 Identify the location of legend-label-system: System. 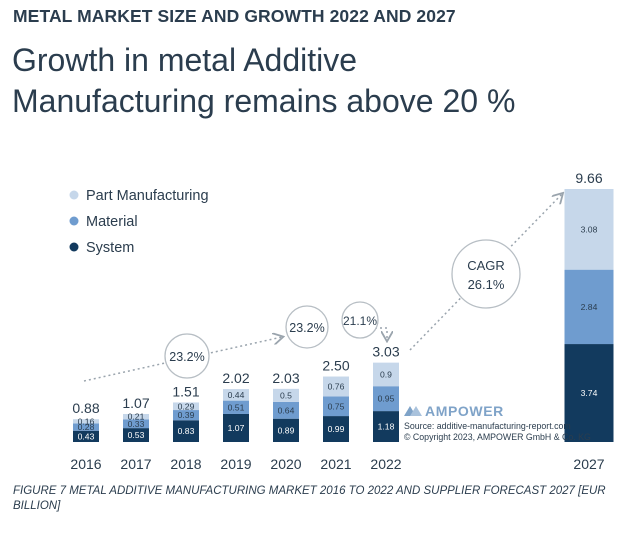
(110, 248).